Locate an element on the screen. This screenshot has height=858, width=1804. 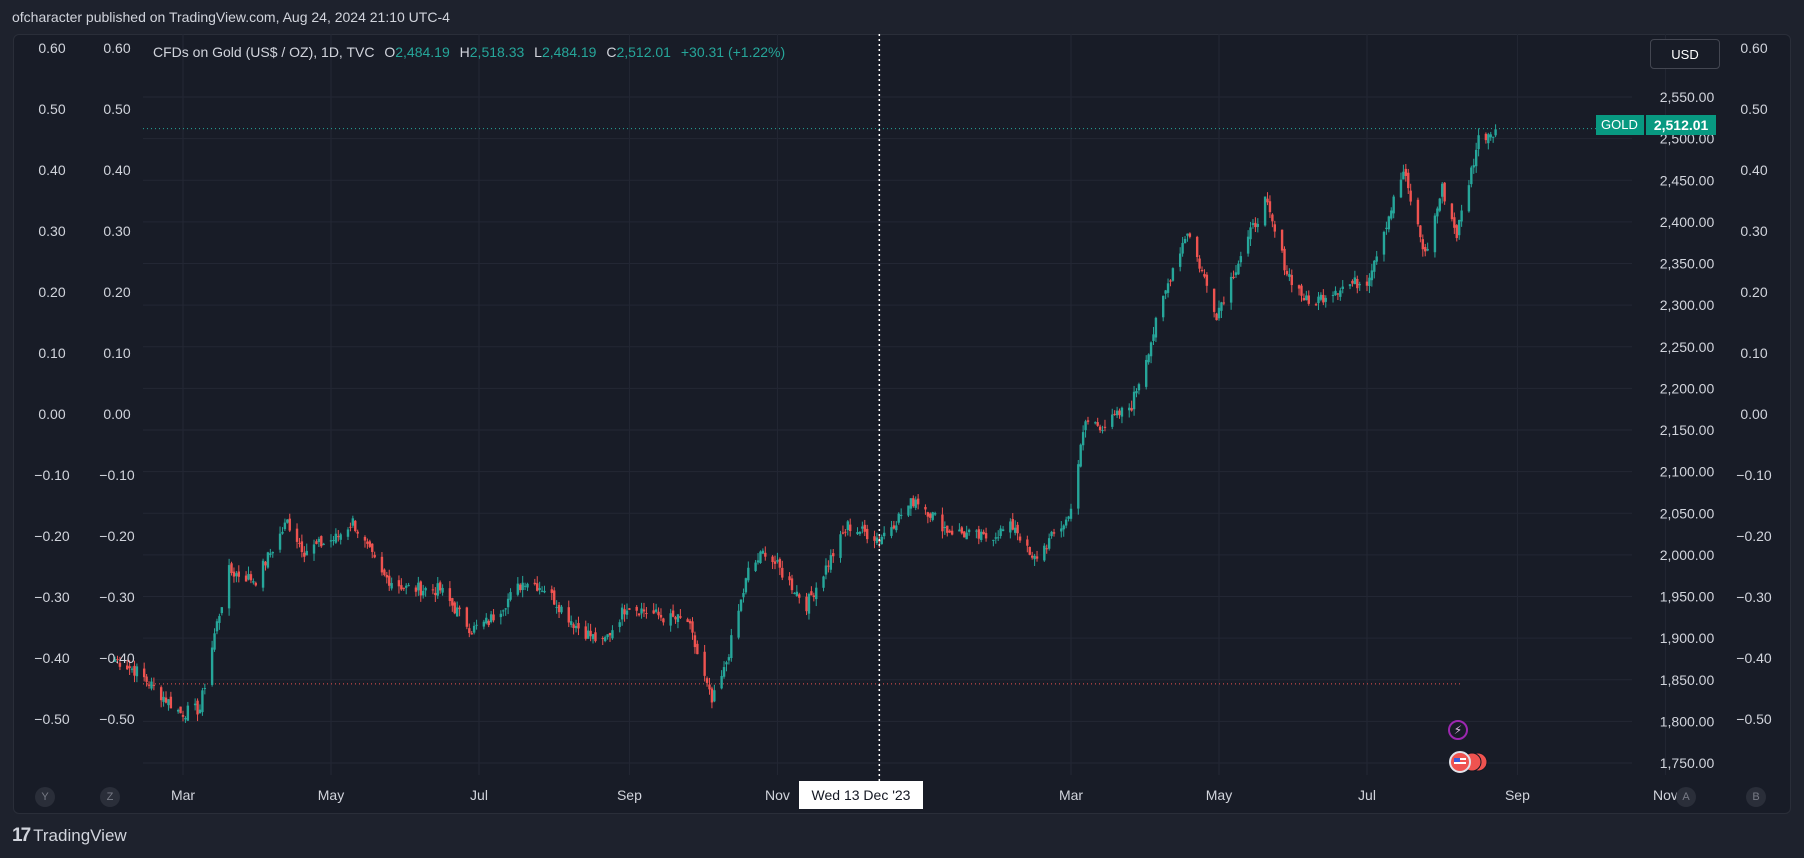
lightning-icon: ⚡ is located at coordinates (1458, 730).